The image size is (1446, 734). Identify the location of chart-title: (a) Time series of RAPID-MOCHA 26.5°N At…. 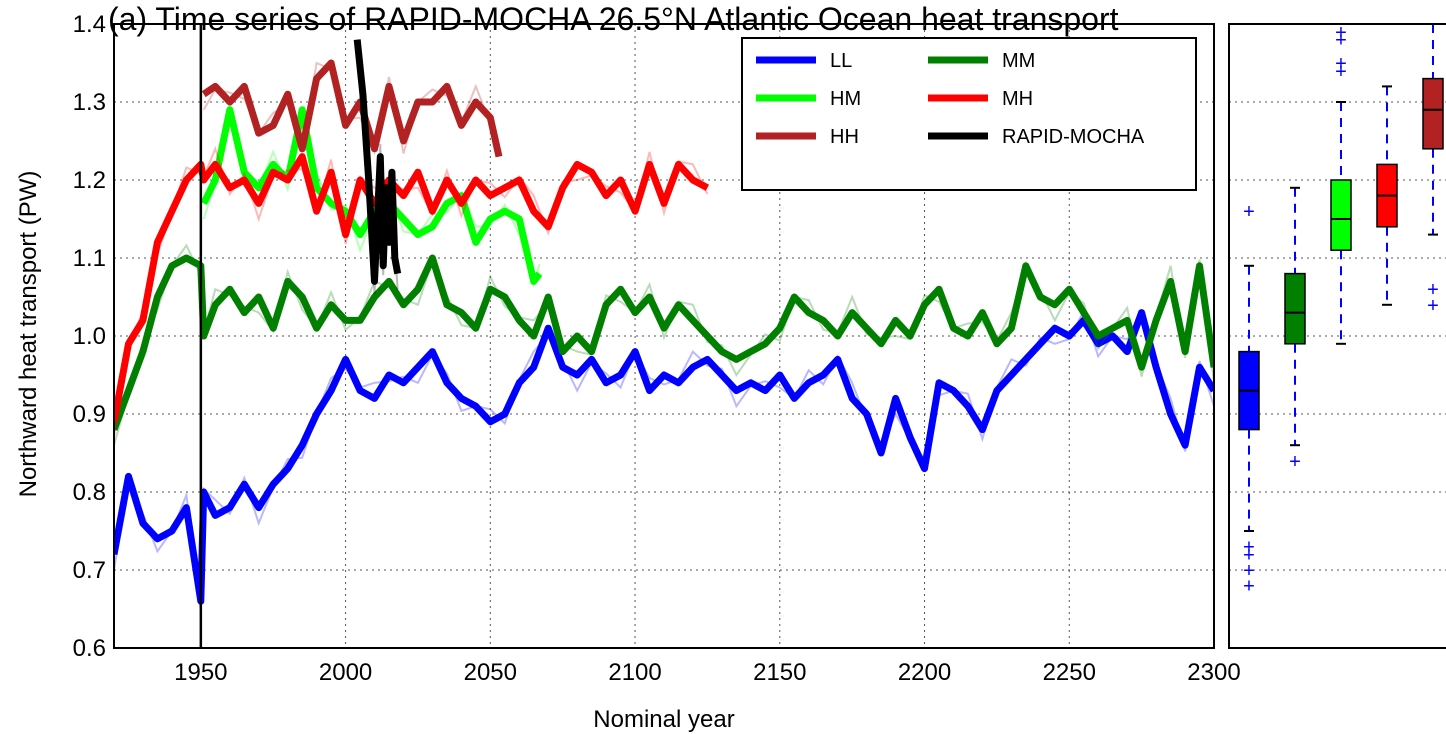
(613, 19).